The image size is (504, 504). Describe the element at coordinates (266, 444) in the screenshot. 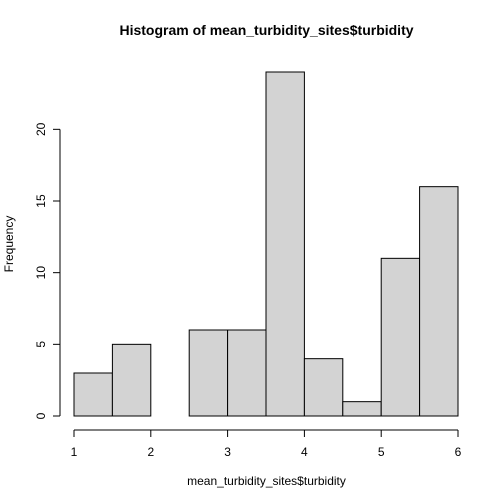

I see `x-axis: 1 2 3 4 5 6` at that location.